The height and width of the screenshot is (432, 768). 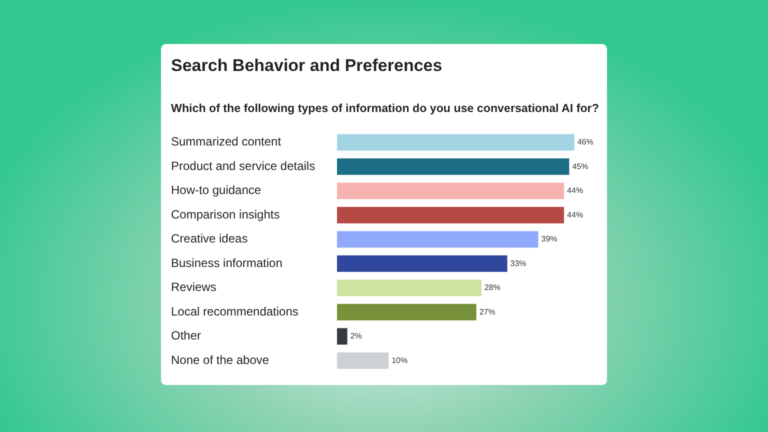 What do you see at coordinates (225, 214) in the screenshot?
I see `y-tick-label: Comparison insights` at bounding box center [225, 214].